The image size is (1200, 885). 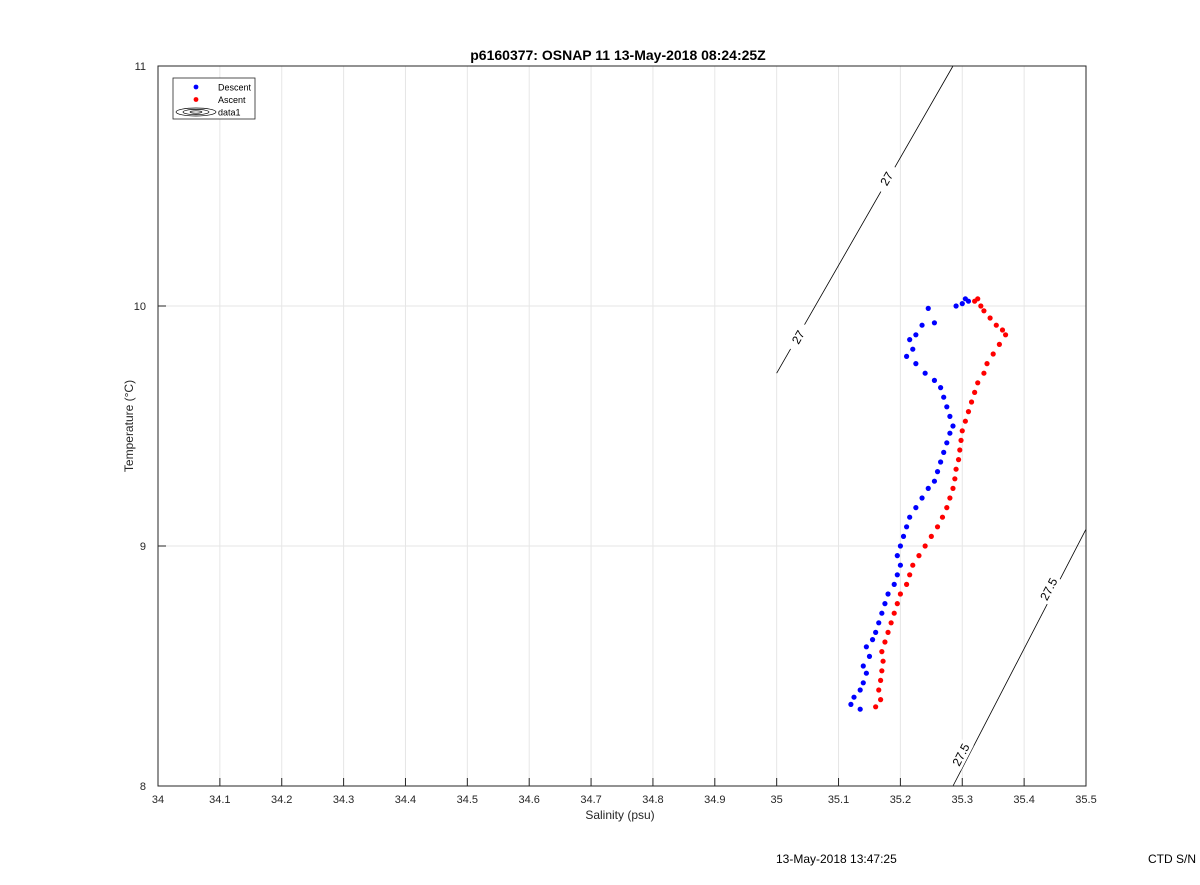 What do you see at coordinates (1085, 800) in the screenshot?
I see `x-tick-label: 35.5` at bounding box center [1085, 800].